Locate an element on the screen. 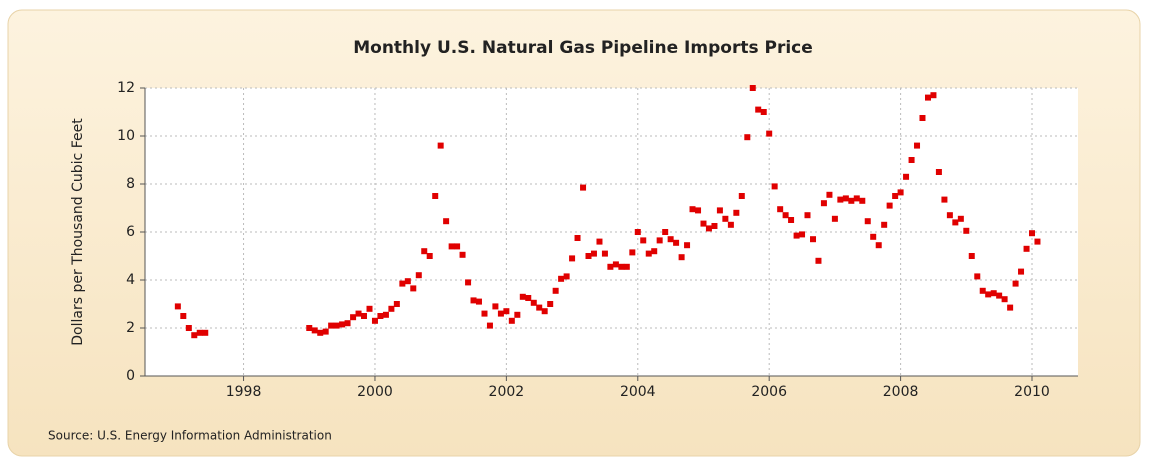  x-tick-label: 2002 is located at coordinates (507, 392).